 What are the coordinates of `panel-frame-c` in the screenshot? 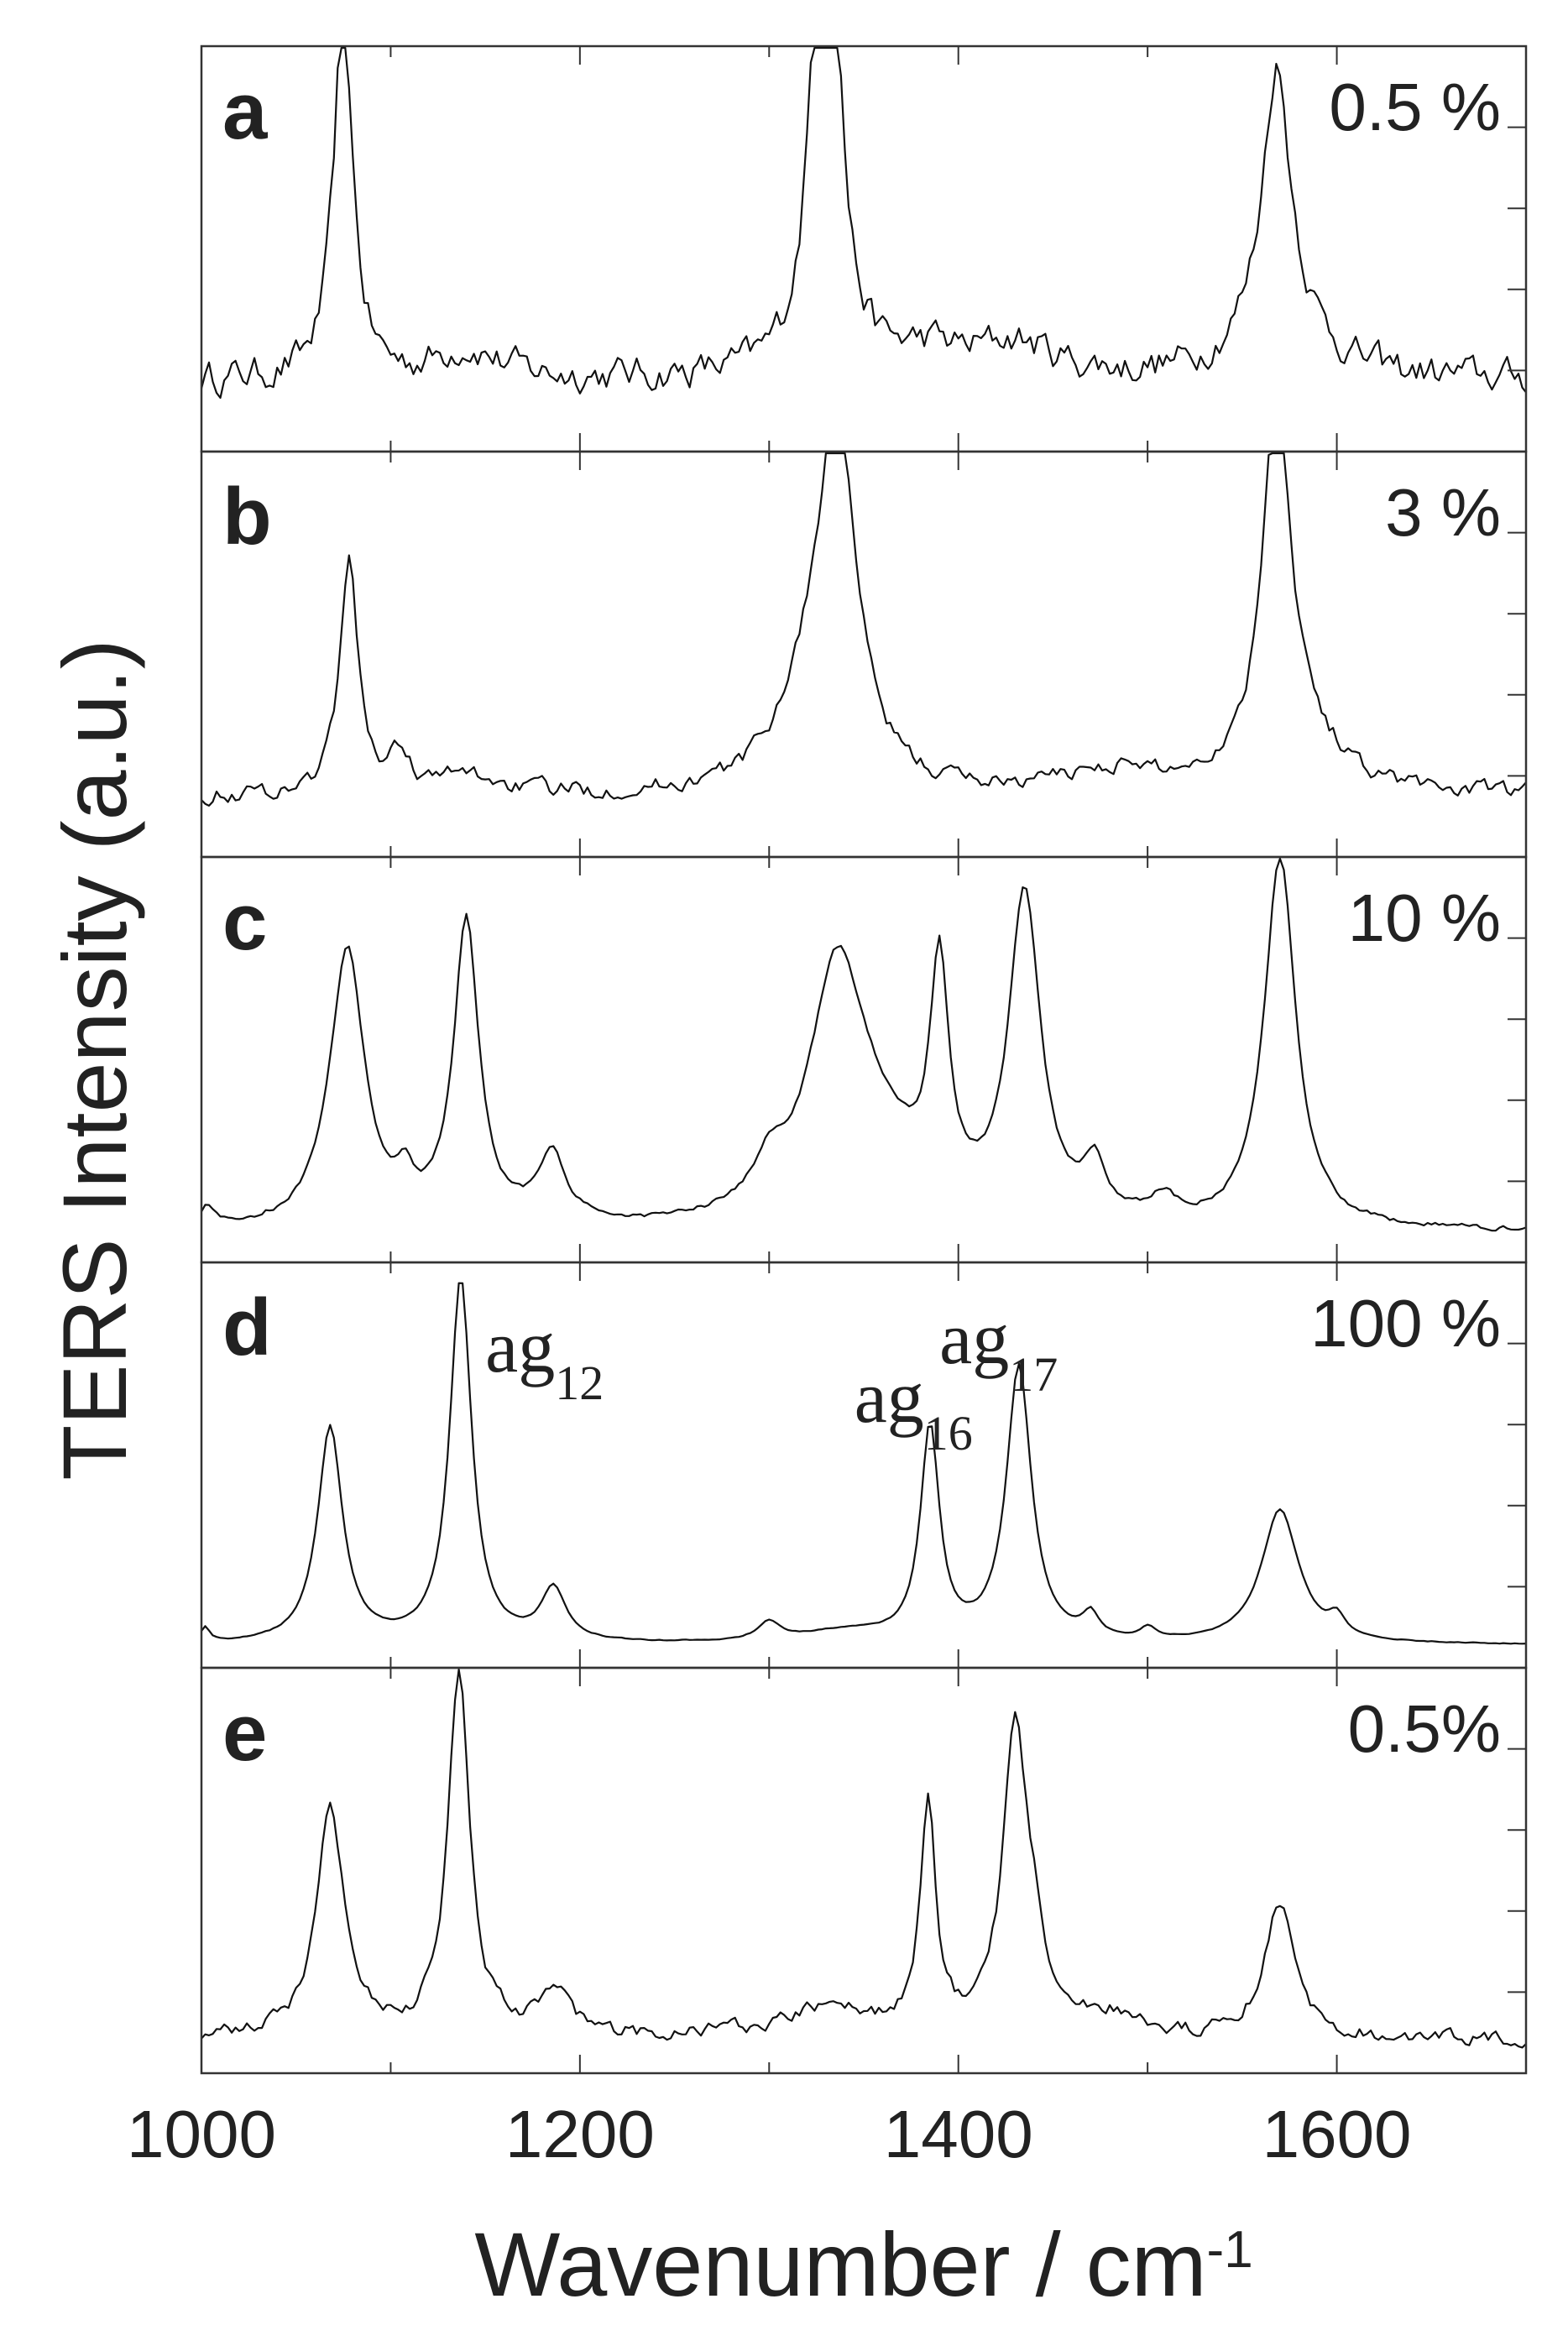 It's located at (864, 1059).